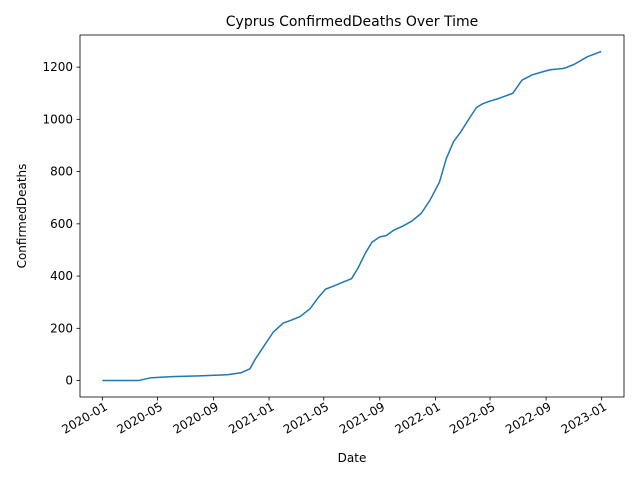 This screenshot has height=484, width=640. What do you see at coordinates (352, 458) in the screenshot?
I see `x-axis-label: Date` at bounding box center [352, 458].